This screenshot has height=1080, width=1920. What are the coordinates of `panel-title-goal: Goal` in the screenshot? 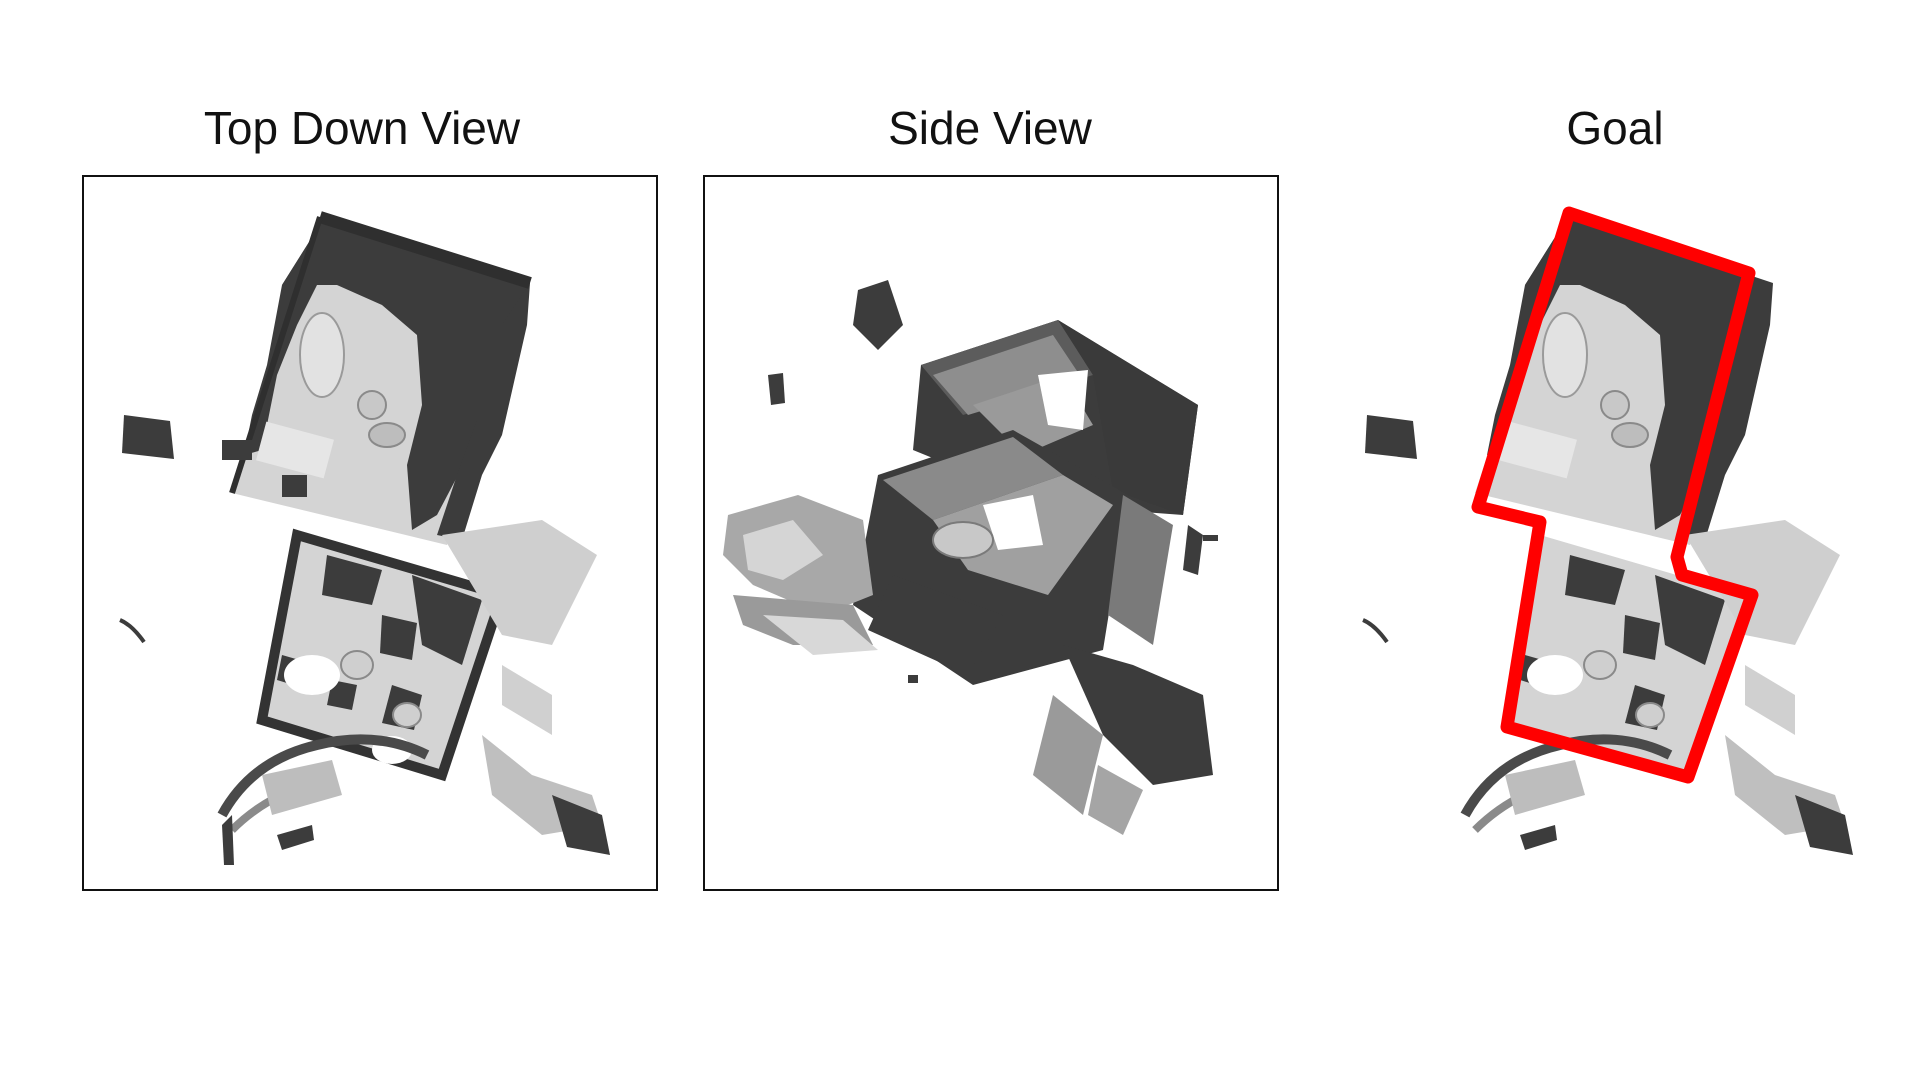 It's located at (1615, 128).